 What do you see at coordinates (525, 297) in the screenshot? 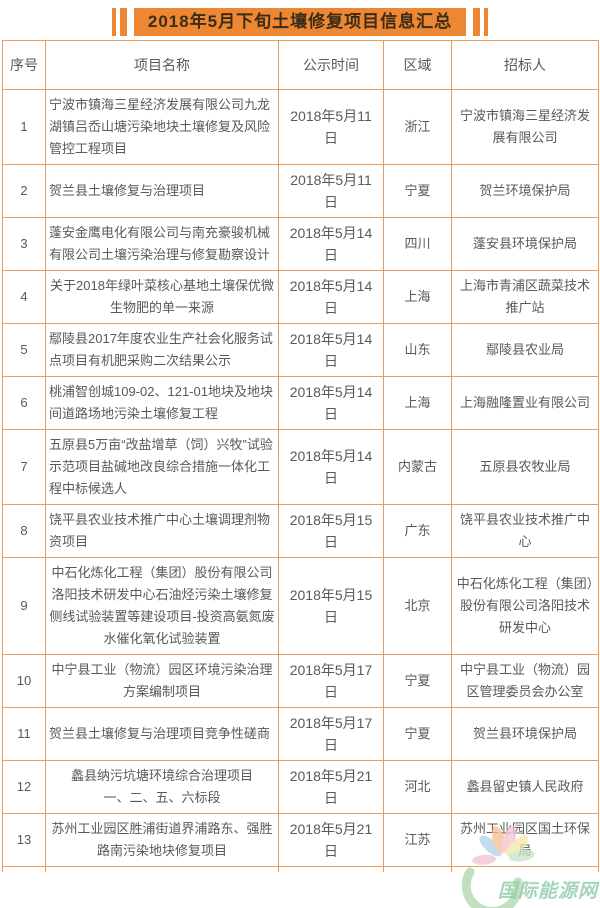
I see `cell-tenderer: 上海市青浦区蔬菜技术推广站` at bounding box center [525, 297].